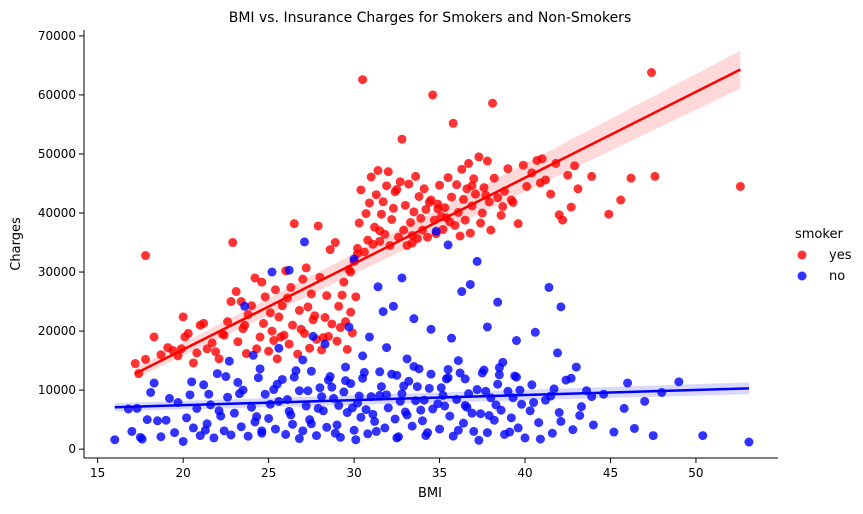 Image resolution: width=863 pixels, height=514 pixels. What do you see at coordinates (610, 473) in the screenshot?
I see `x-tick-label: 45` at bounding box center [610, 473].